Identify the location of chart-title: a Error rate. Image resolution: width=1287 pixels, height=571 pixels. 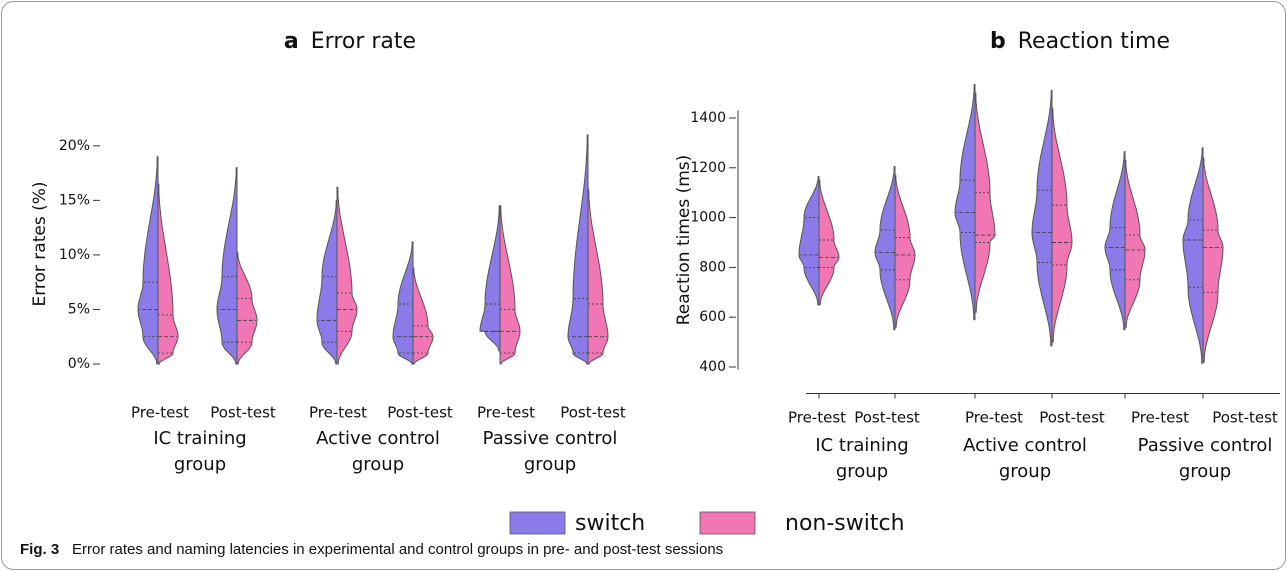
(350, 41).